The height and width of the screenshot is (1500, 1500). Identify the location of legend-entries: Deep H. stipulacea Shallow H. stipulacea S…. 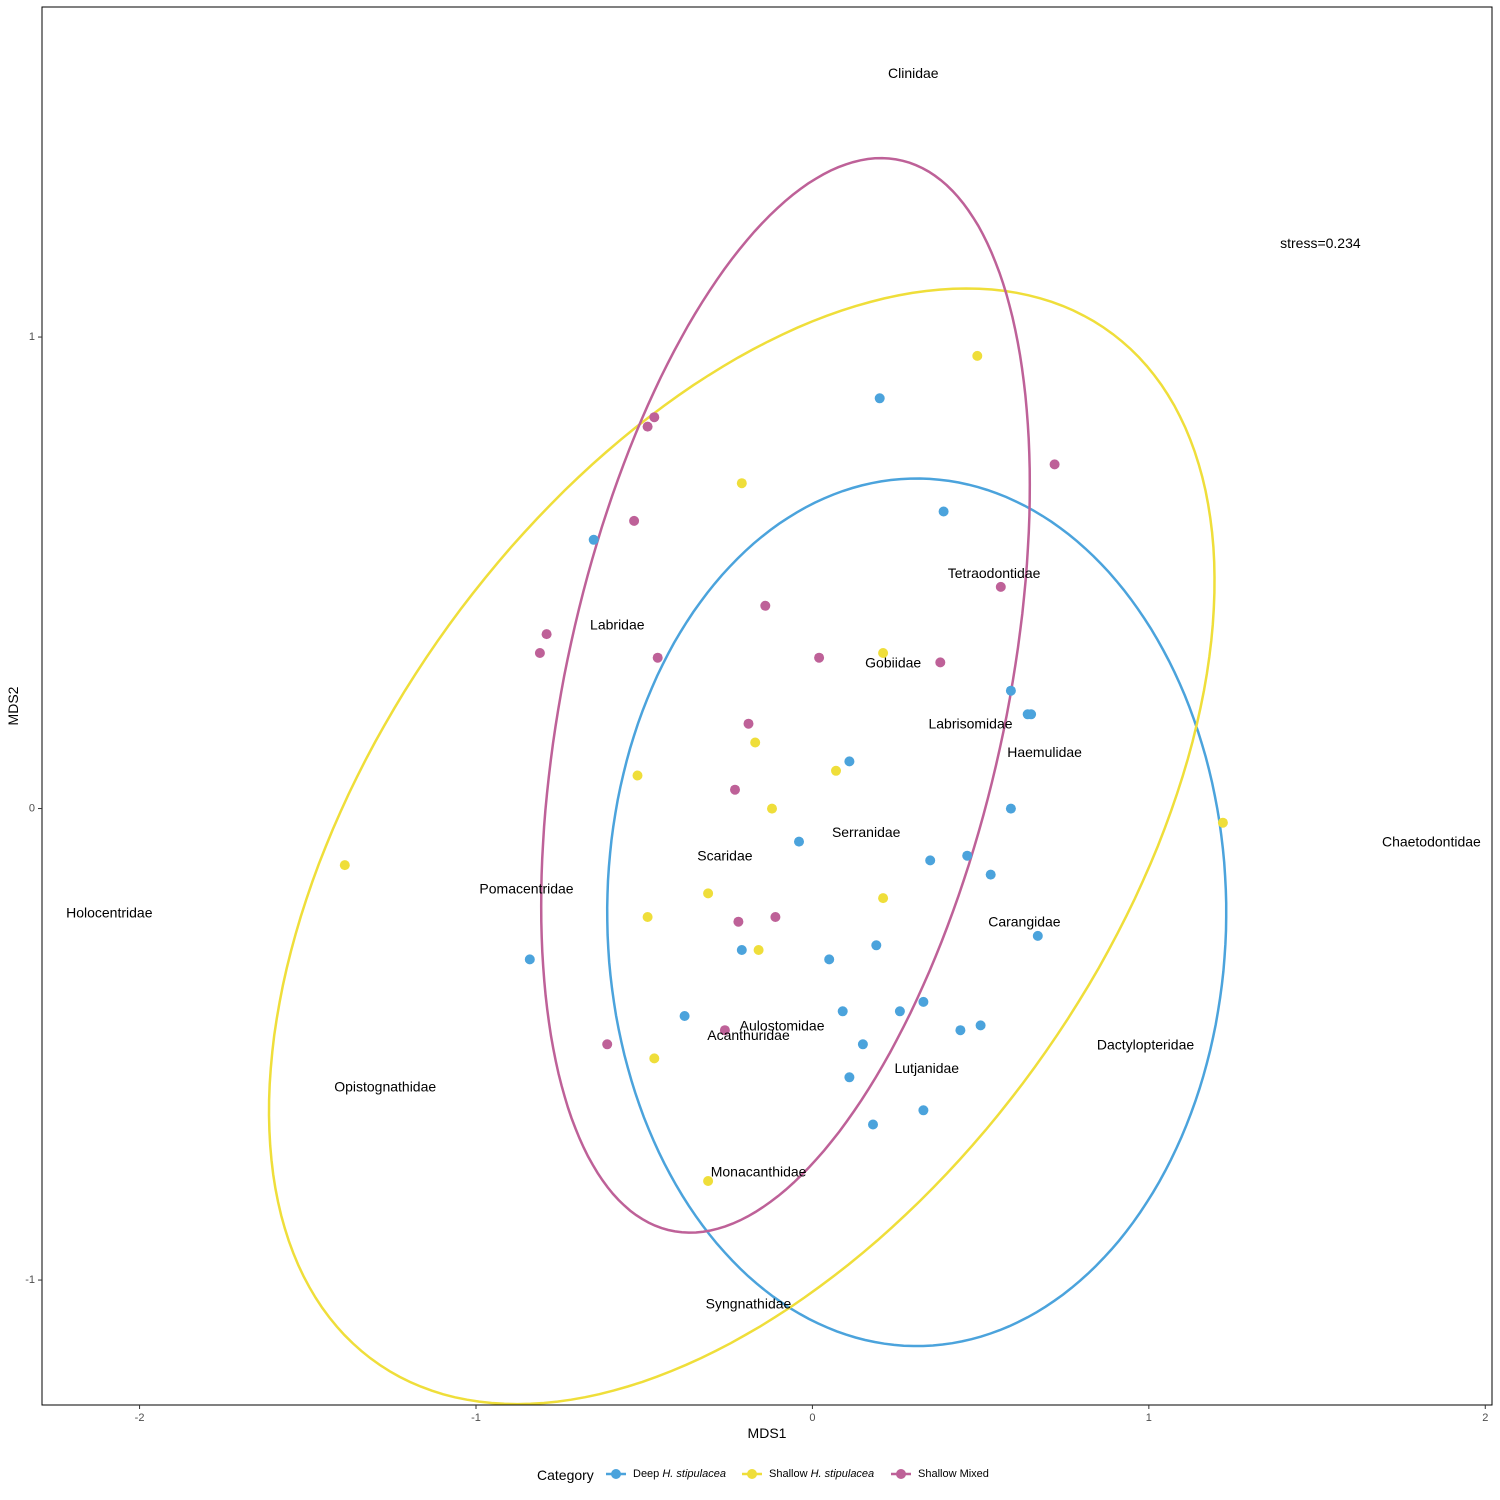
(797, 1474).